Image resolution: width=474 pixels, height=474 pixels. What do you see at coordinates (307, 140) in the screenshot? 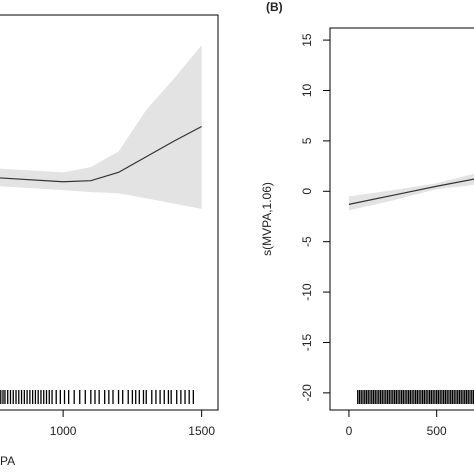
I see `y-tick-label: 5` at bounding box center [307, 140].